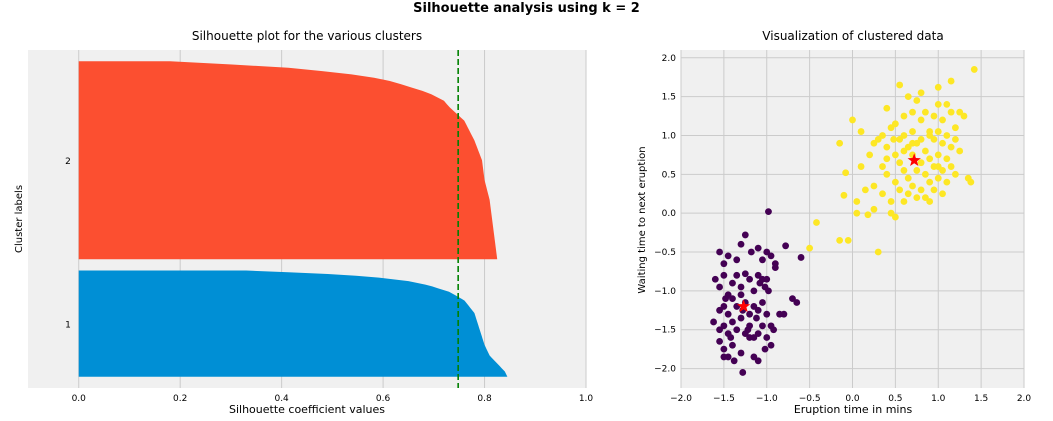  Describe the element at coordinates (810, 399) in the screenshot. I see `scatter-x-tick-label: −0.5` at that location.